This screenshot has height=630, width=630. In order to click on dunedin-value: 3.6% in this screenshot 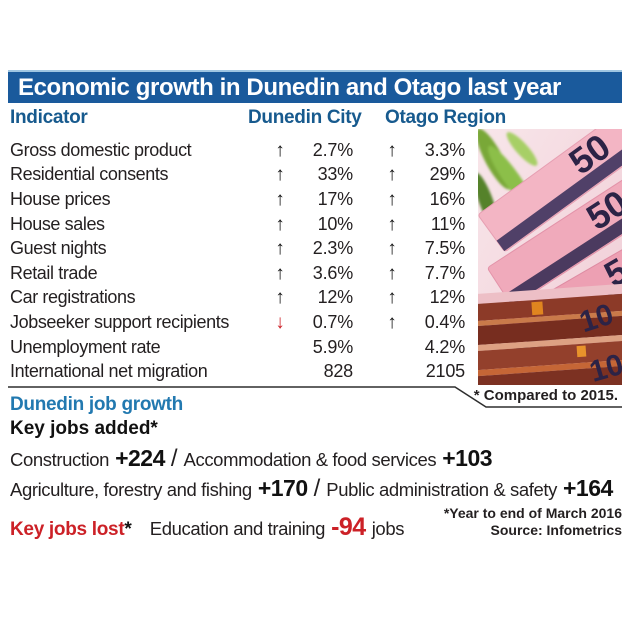, I will do `click(332, 272)`.